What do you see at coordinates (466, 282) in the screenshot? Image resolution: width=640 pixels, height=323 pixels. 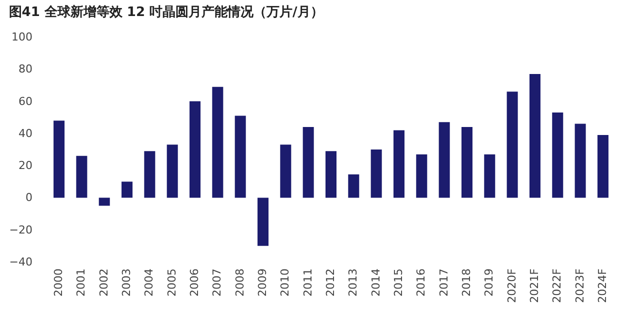 I see `x-tick-label: 2018` at bounding box center [466, 282].